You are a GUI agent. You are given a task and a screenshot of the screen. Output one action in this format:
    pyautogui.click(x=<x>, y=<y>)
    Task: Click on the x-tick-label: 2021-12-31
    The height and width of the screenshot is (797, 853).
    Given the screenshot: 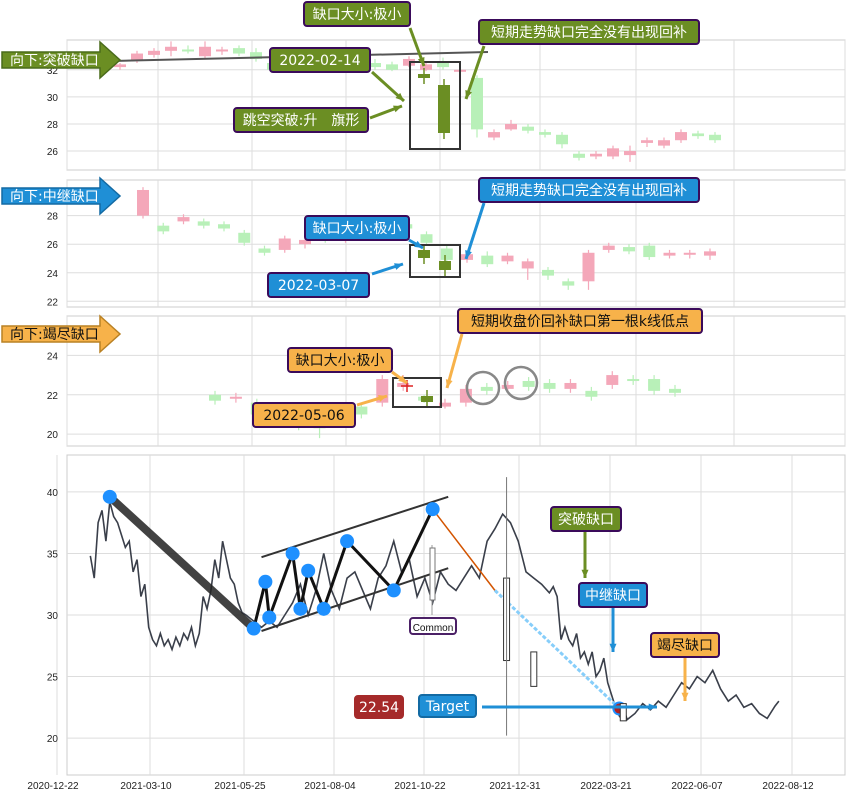 What is the action you would take?
    pyautogui.click(x=515, y=786)
    